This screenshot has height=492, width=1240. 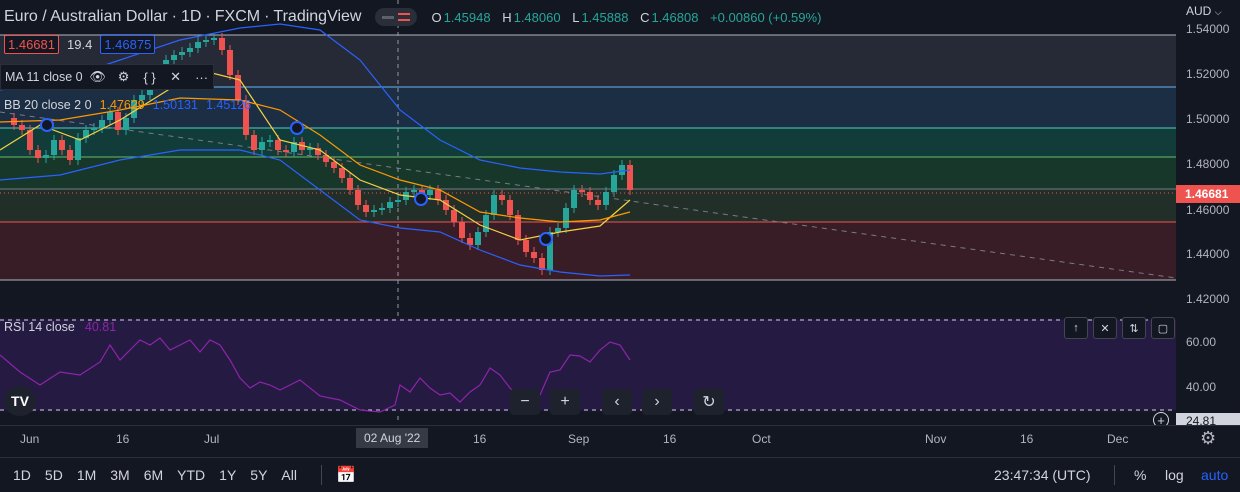 I want to click on symbol-name: Euro / Australian Dollar, so click(x=86, y=16).